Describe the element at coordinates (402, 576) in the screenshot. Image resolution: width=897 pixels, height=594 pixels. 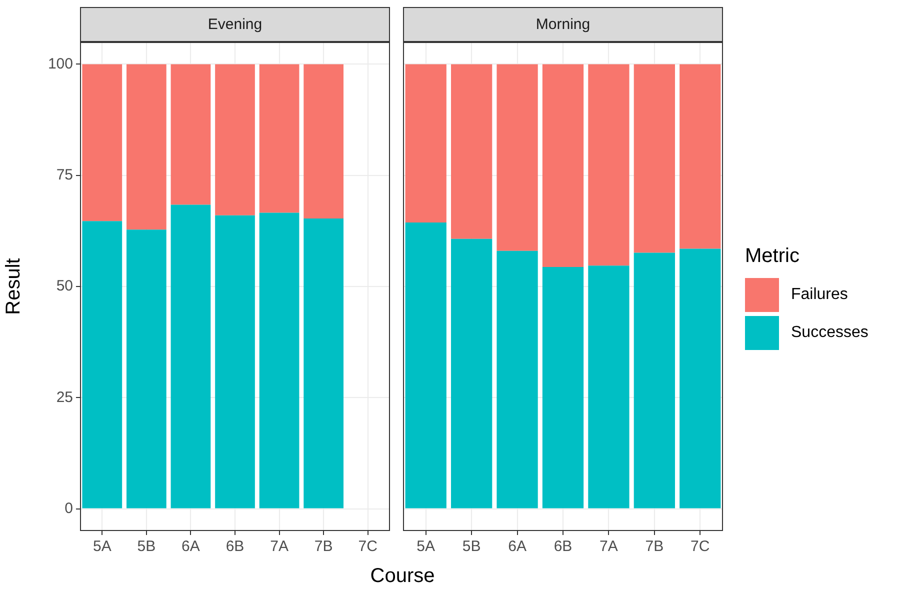
I see `x-axis-title: Course` at that location.